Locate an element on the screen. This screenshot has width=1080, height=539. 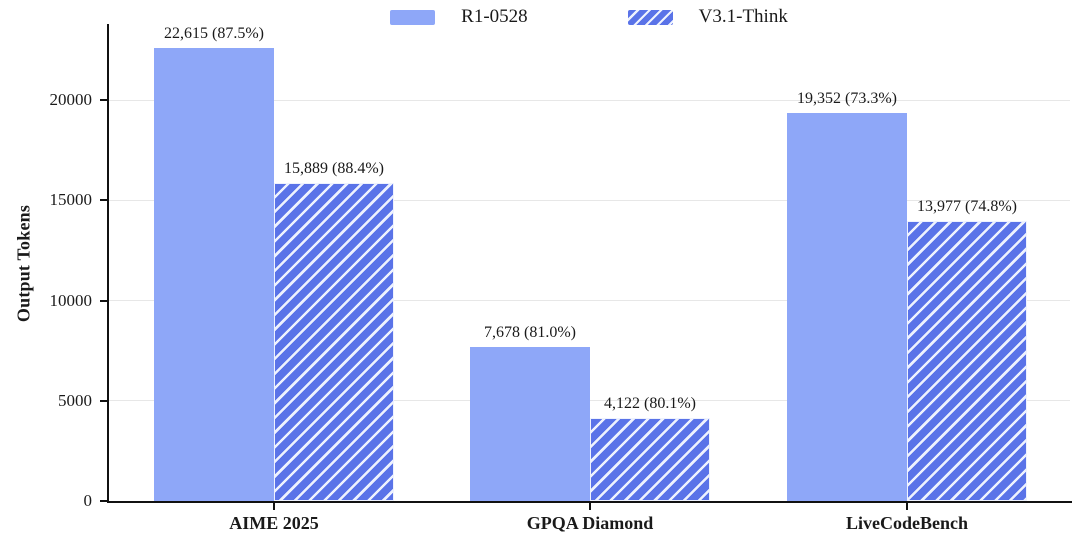
value-label-v3-1-think-livecodebench: 13,977 (74.8%) is located at coordinates (967, 206).